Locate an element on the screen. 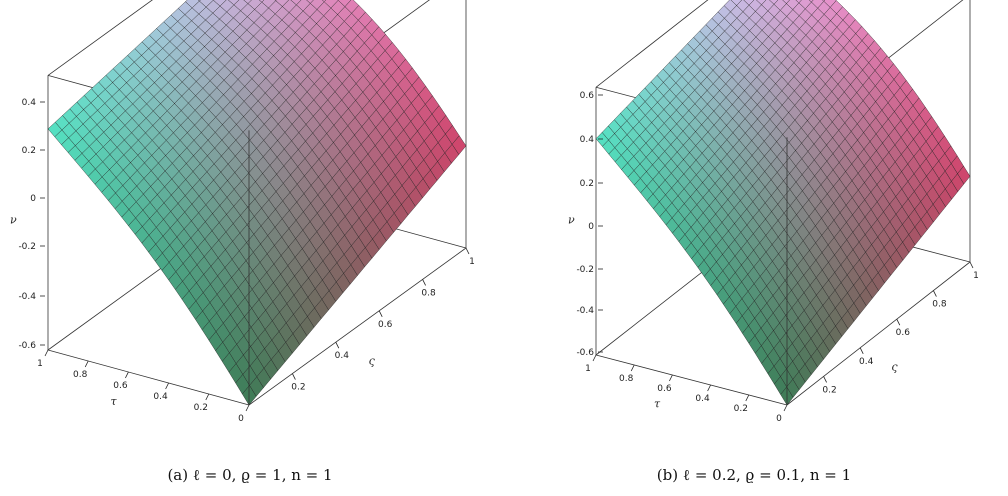  z-axis-a: 0.4 0.2 0 -0.2 -0.4 -0.6 ν is located at coordinates (27, 224).